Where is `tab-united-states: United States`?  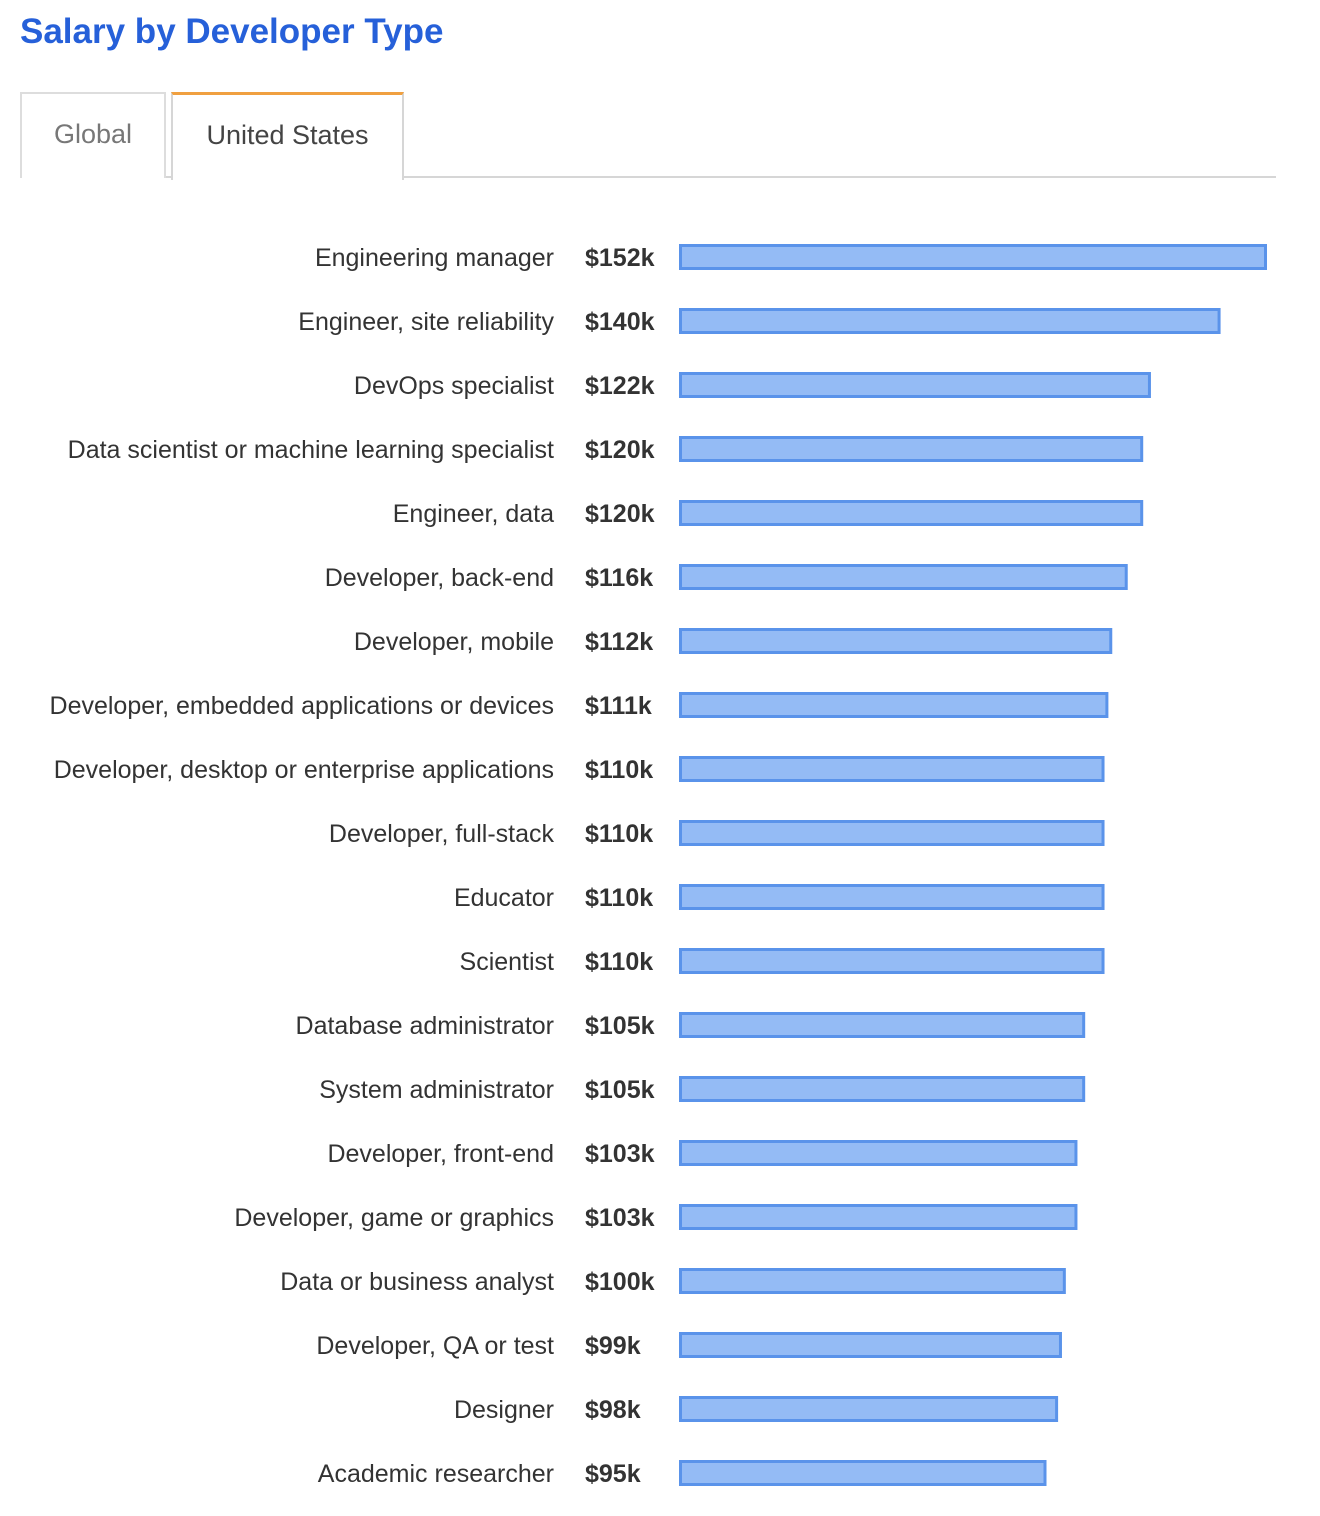 tab-united-states: United States is located at coordinates (287, 136).